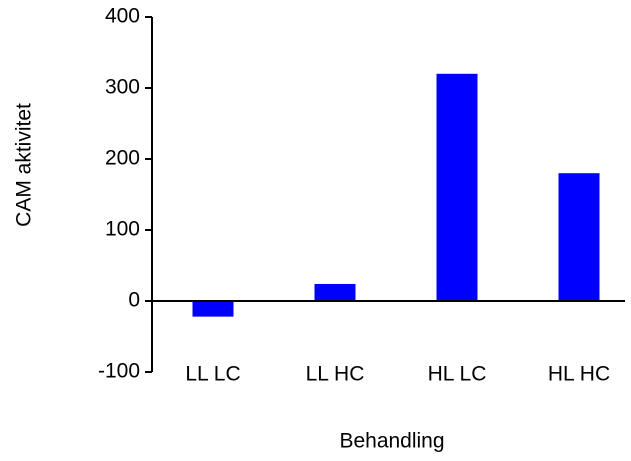 The image size is (631, 461). Describe the element at coordinates (122, 16) in the screenshot. I see `y-tick-label: 400` at that location.